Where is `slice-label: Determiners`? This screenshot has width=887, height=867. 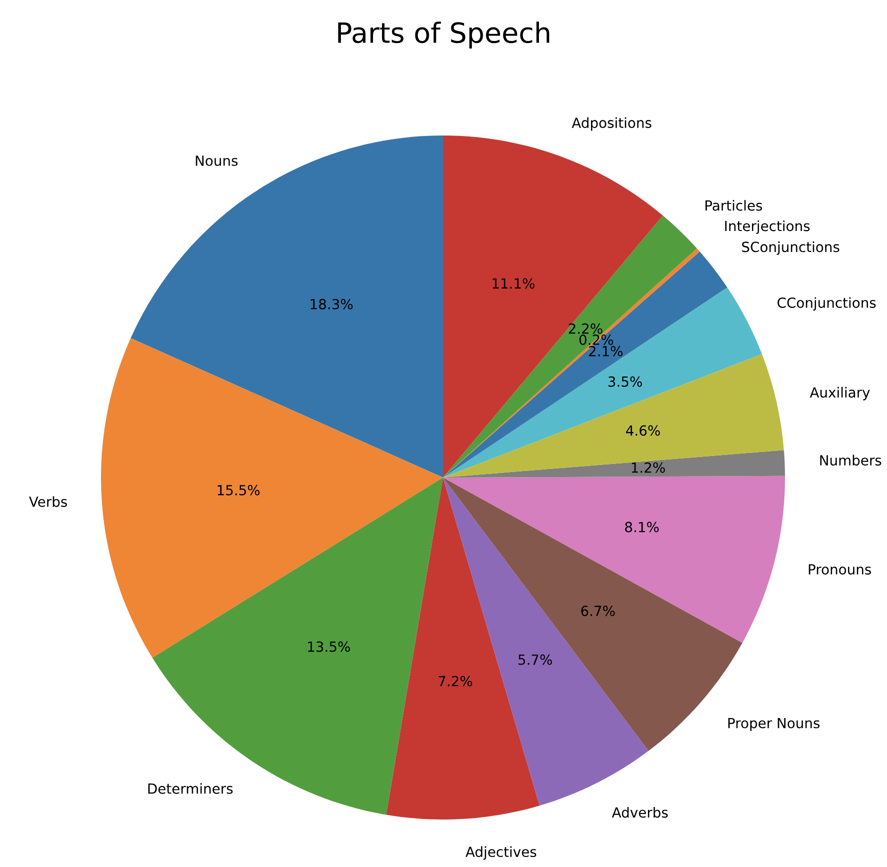
slice-label: Determiners is located at coordinates (190, 788).